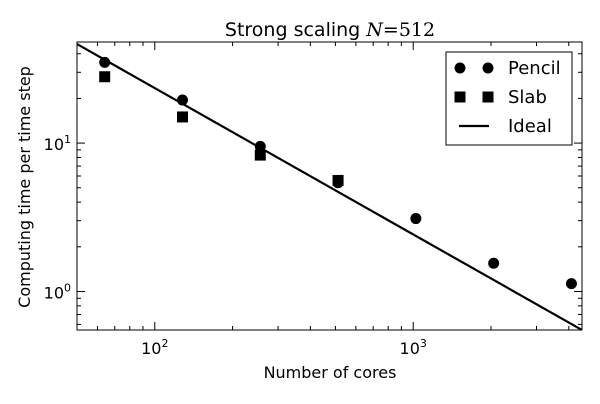 The width and height of the screenshot is (600, 404). What do you see at coordinates (57, 291) in the screenshot?
I see `y-tick-label: 10⁰` at bounding box center [57, 291].